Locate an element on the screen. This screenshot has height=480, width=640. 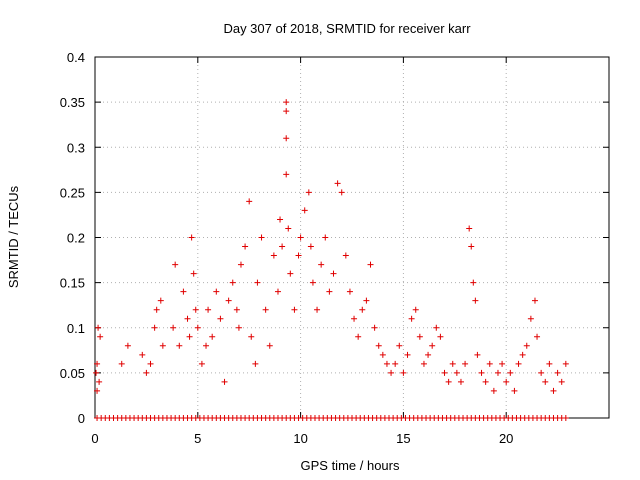
x-tick-label: 20 is located at coordinates (506, 438).